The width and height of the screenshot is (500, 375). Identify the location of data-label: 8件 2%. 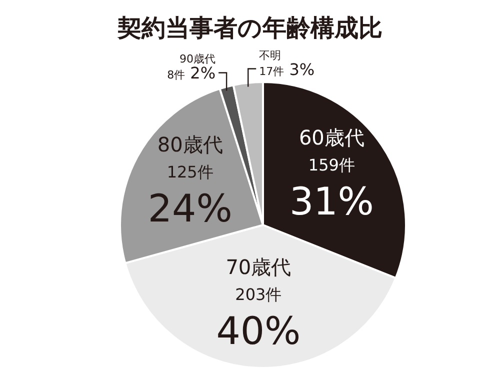
(191, 73).